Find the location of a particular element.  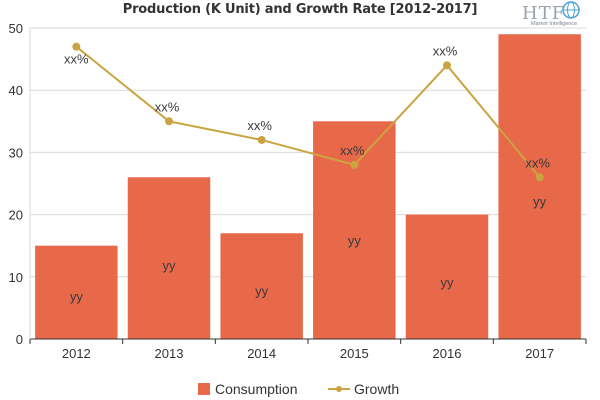

x-tick-label: 2013 is located at coordinates (169, 353).